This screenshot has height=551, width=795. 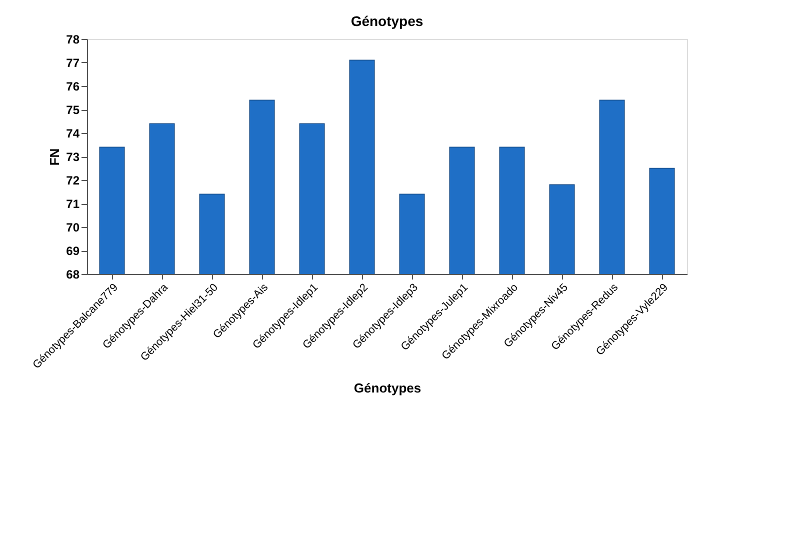 I want to click on y-tick-label: 77, so click(x=73, y=63).